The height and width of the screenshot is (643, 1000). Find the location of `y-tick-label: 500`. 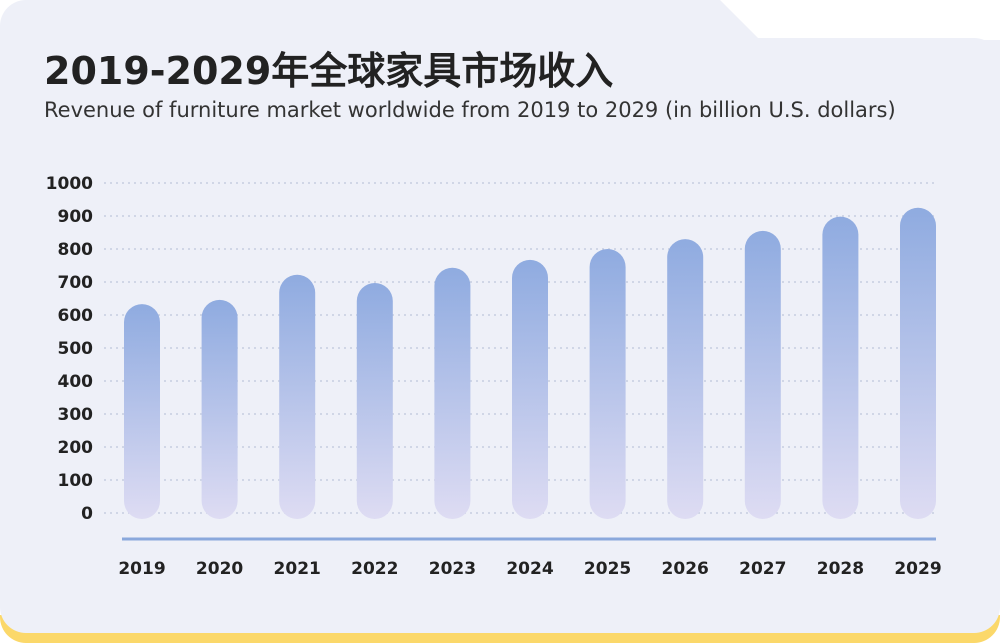

y-tick-label: 500 is located at coordinates (76, 349).